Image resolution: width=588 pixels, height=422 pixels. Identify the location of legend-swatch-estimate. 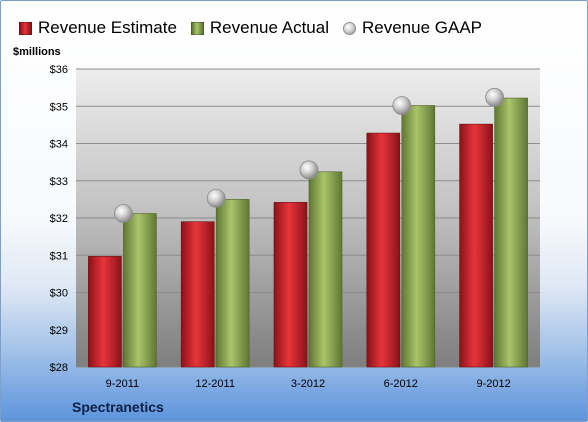
(25, 28).